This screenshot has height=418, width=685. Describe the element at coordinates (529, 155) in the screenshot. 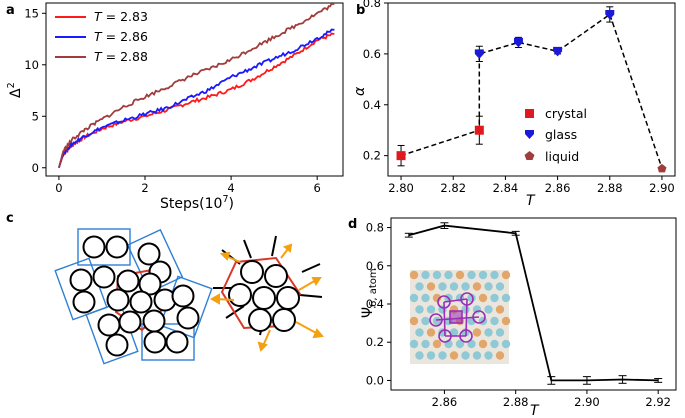

I see `legend-marker-liquid` at that location.